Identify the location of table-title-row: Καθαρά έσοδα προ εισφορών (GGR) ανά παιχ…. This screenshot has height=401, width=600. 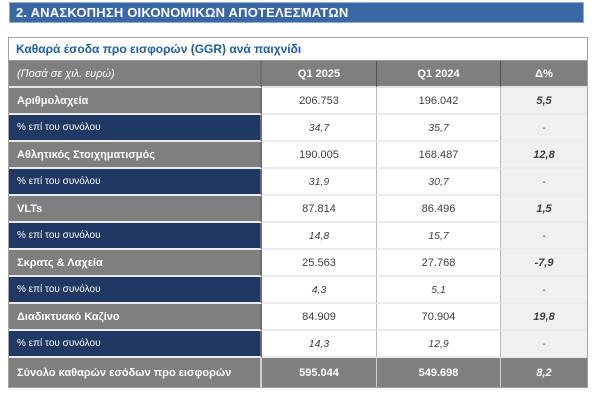
(298, 49).